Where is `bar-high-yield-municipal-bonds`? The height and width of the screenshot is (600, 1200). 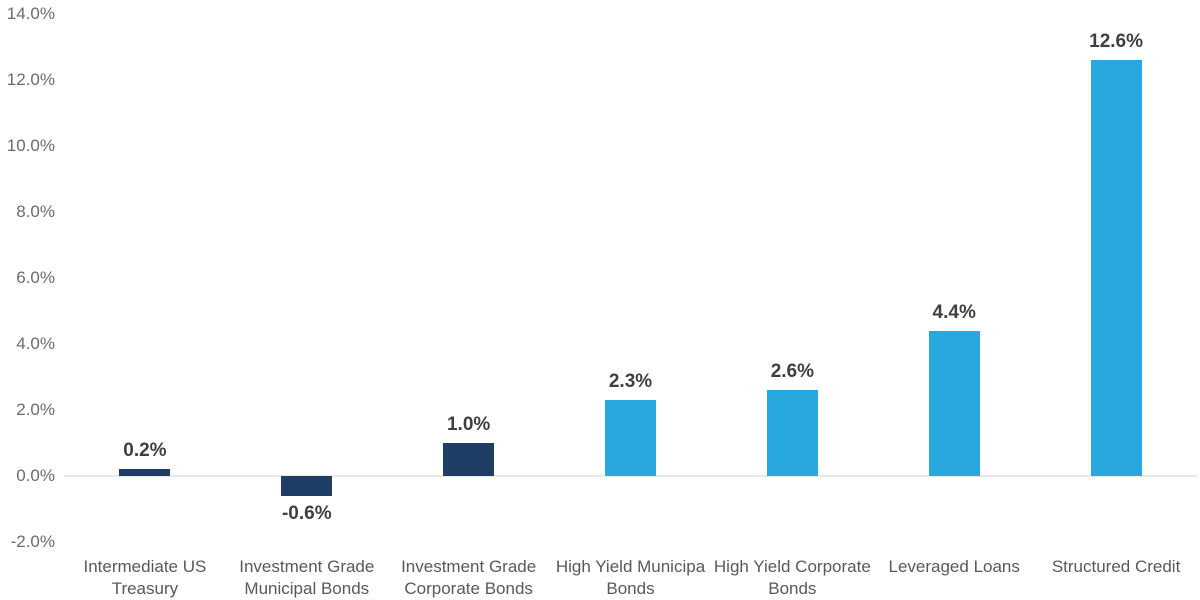
bar-high-yield-municipal-bonds is located at coordinates (630, 438).